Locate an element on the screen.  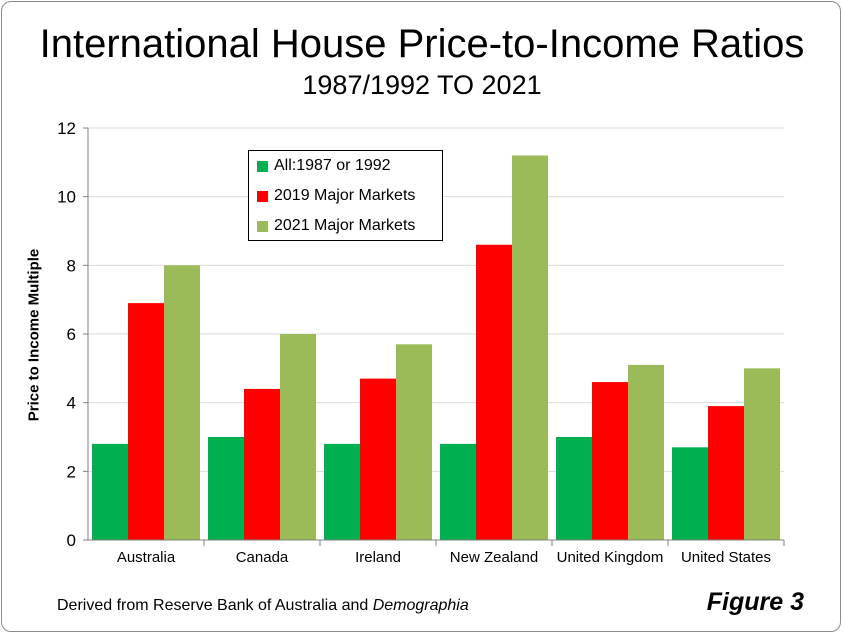
legend-item: 2019 Major Markets is located at coordinates (336, 196).